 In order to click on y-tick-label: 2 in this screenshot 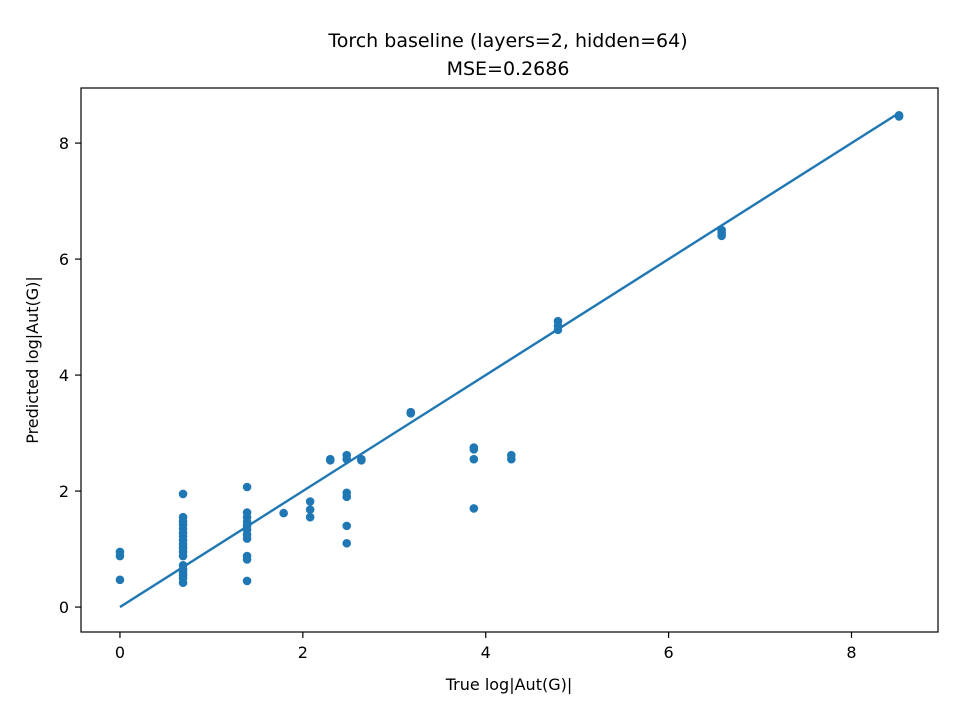, I will do `click(64, 491)`.